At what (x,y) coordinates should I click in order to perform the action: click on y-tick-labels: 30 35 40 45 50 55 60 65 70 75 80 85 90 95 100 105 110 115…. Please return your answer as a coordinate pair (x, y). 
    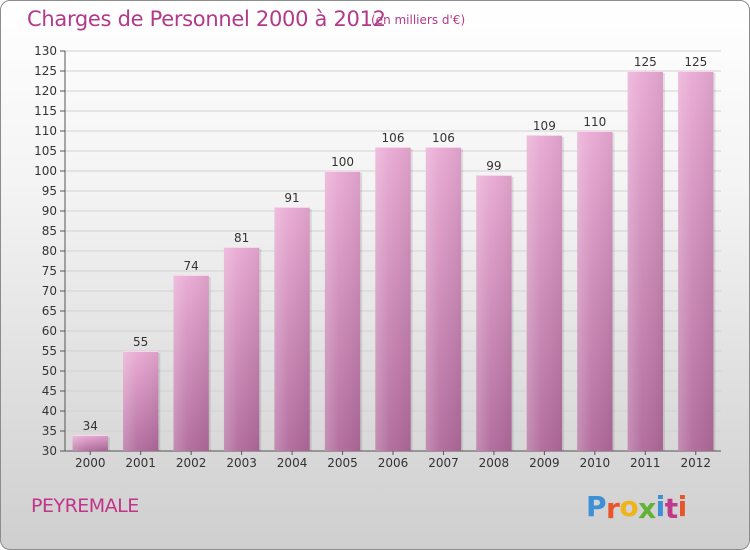
    Looking at the image, I should click on (45, 251).